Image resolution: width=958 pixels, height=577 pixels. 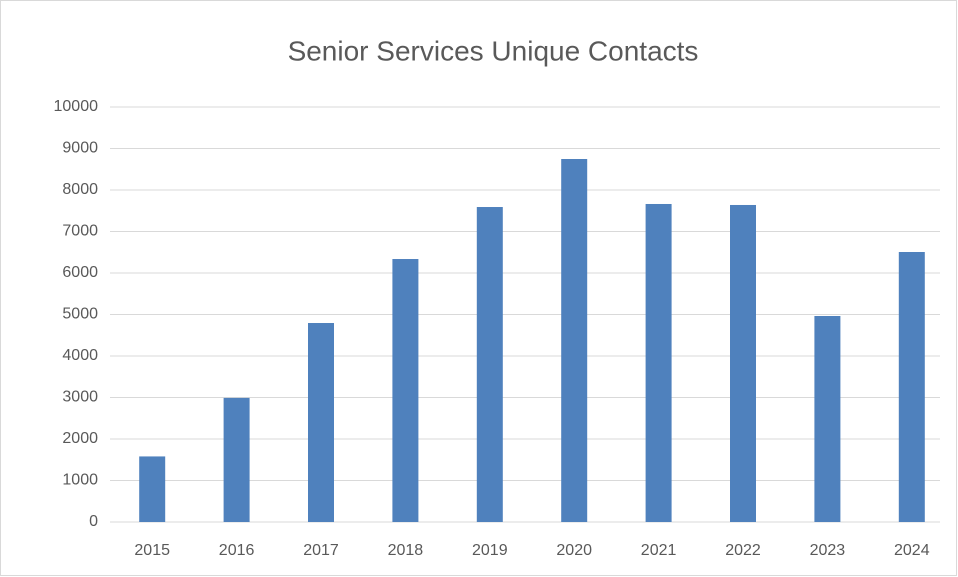 I want to click on y-tick-label: 10000, so click(x=76, y=106).